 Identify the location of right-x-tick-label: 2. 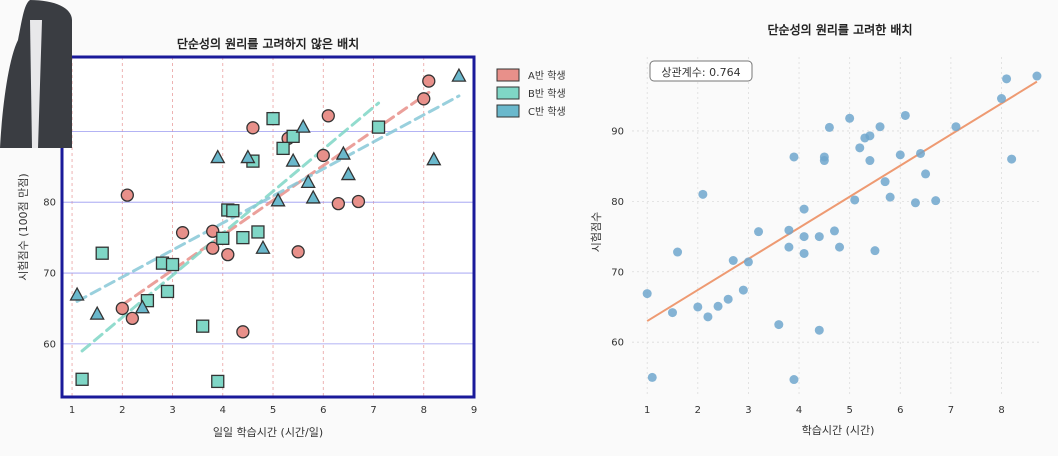
(698, 410).